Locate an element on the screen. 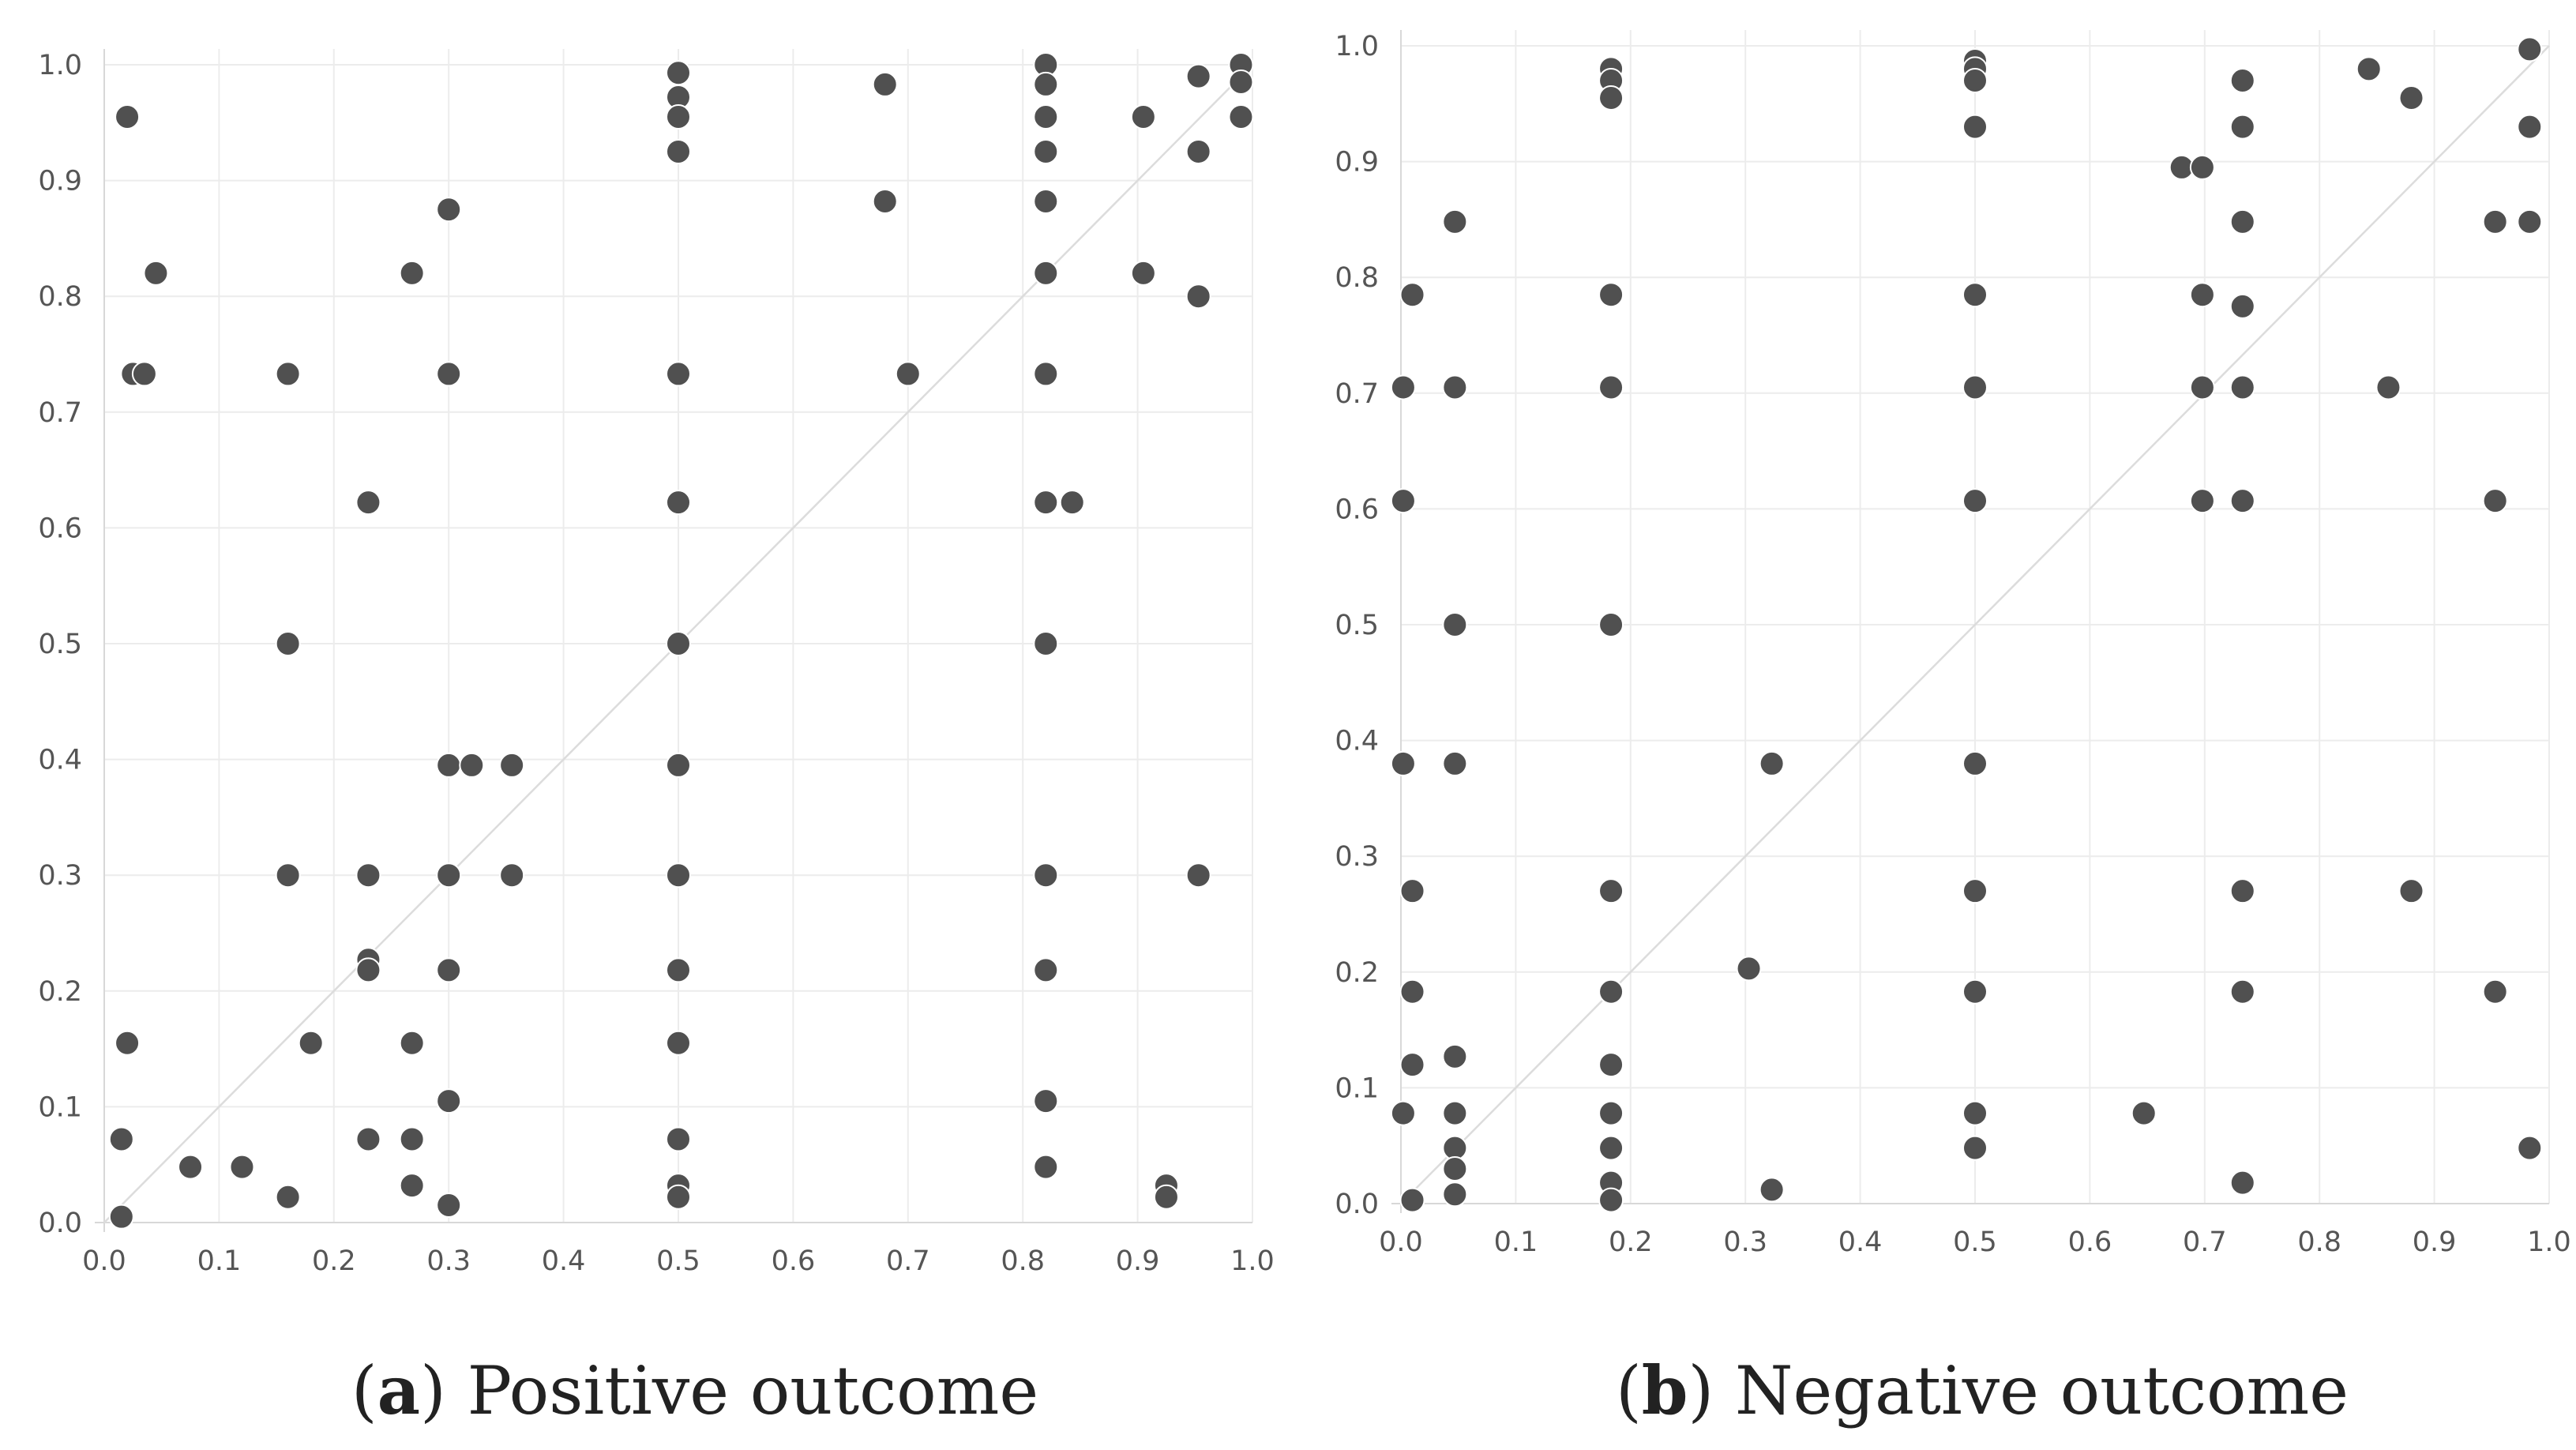 This screenshot has height=1450, width=2576. panel-a-x-tick-label: 0.7 is located at coordinates (908, 1261).